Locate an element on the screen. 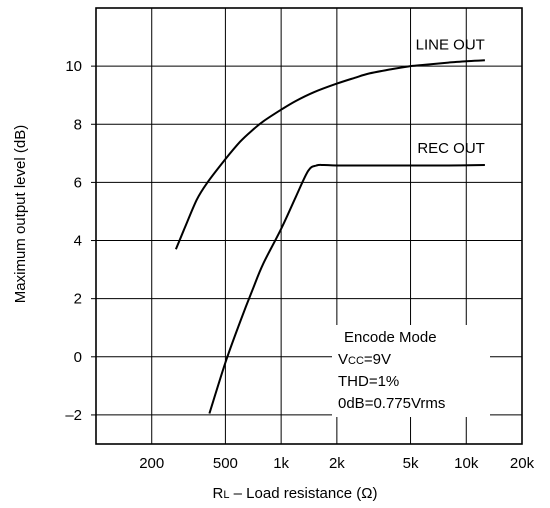  x-tick-labels: 200 500 1k 2k 5k 10k 20k is located at coordinates (336, 463).